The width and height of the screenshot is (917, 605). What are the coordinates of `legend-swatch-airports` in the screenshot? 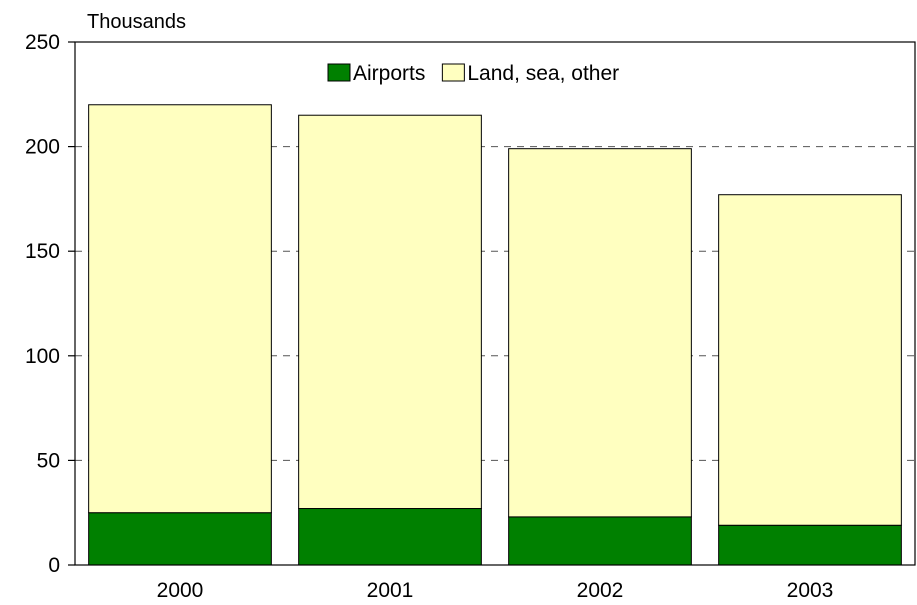 It's located at (339, 72).